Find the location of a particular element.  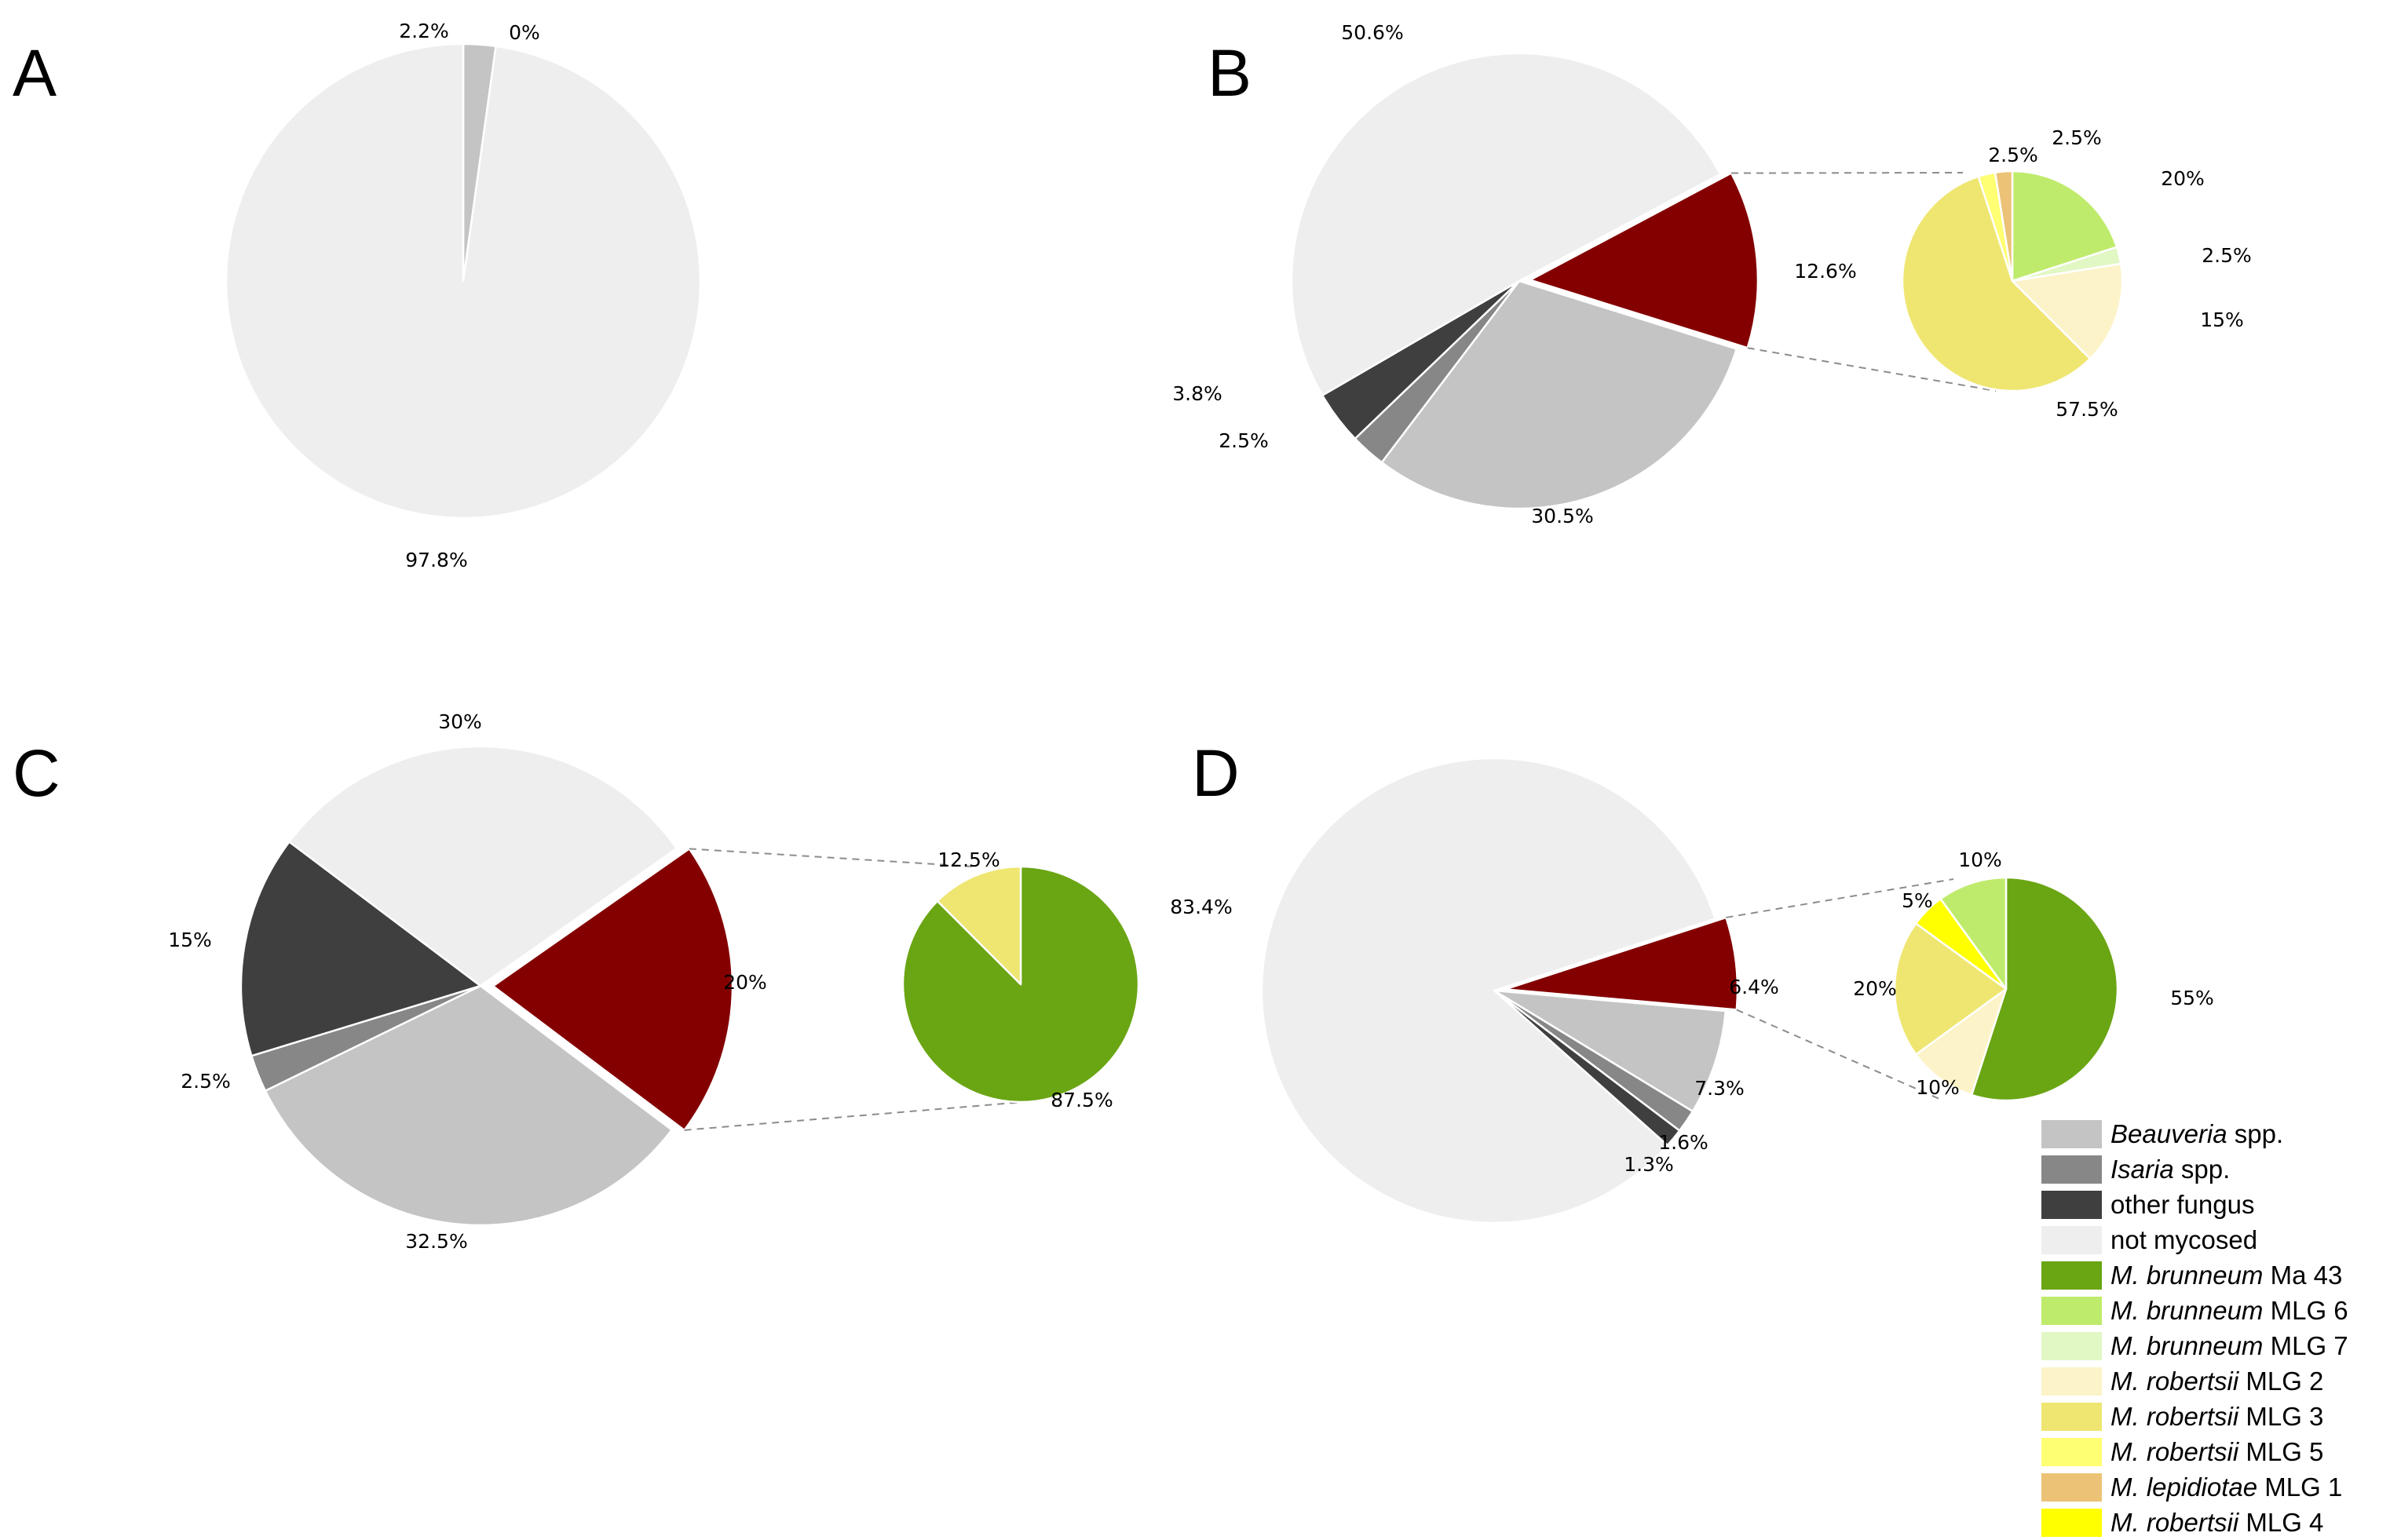

legend-item: M. robertsii MLG 2 is located at coordinates (2214, 1381).